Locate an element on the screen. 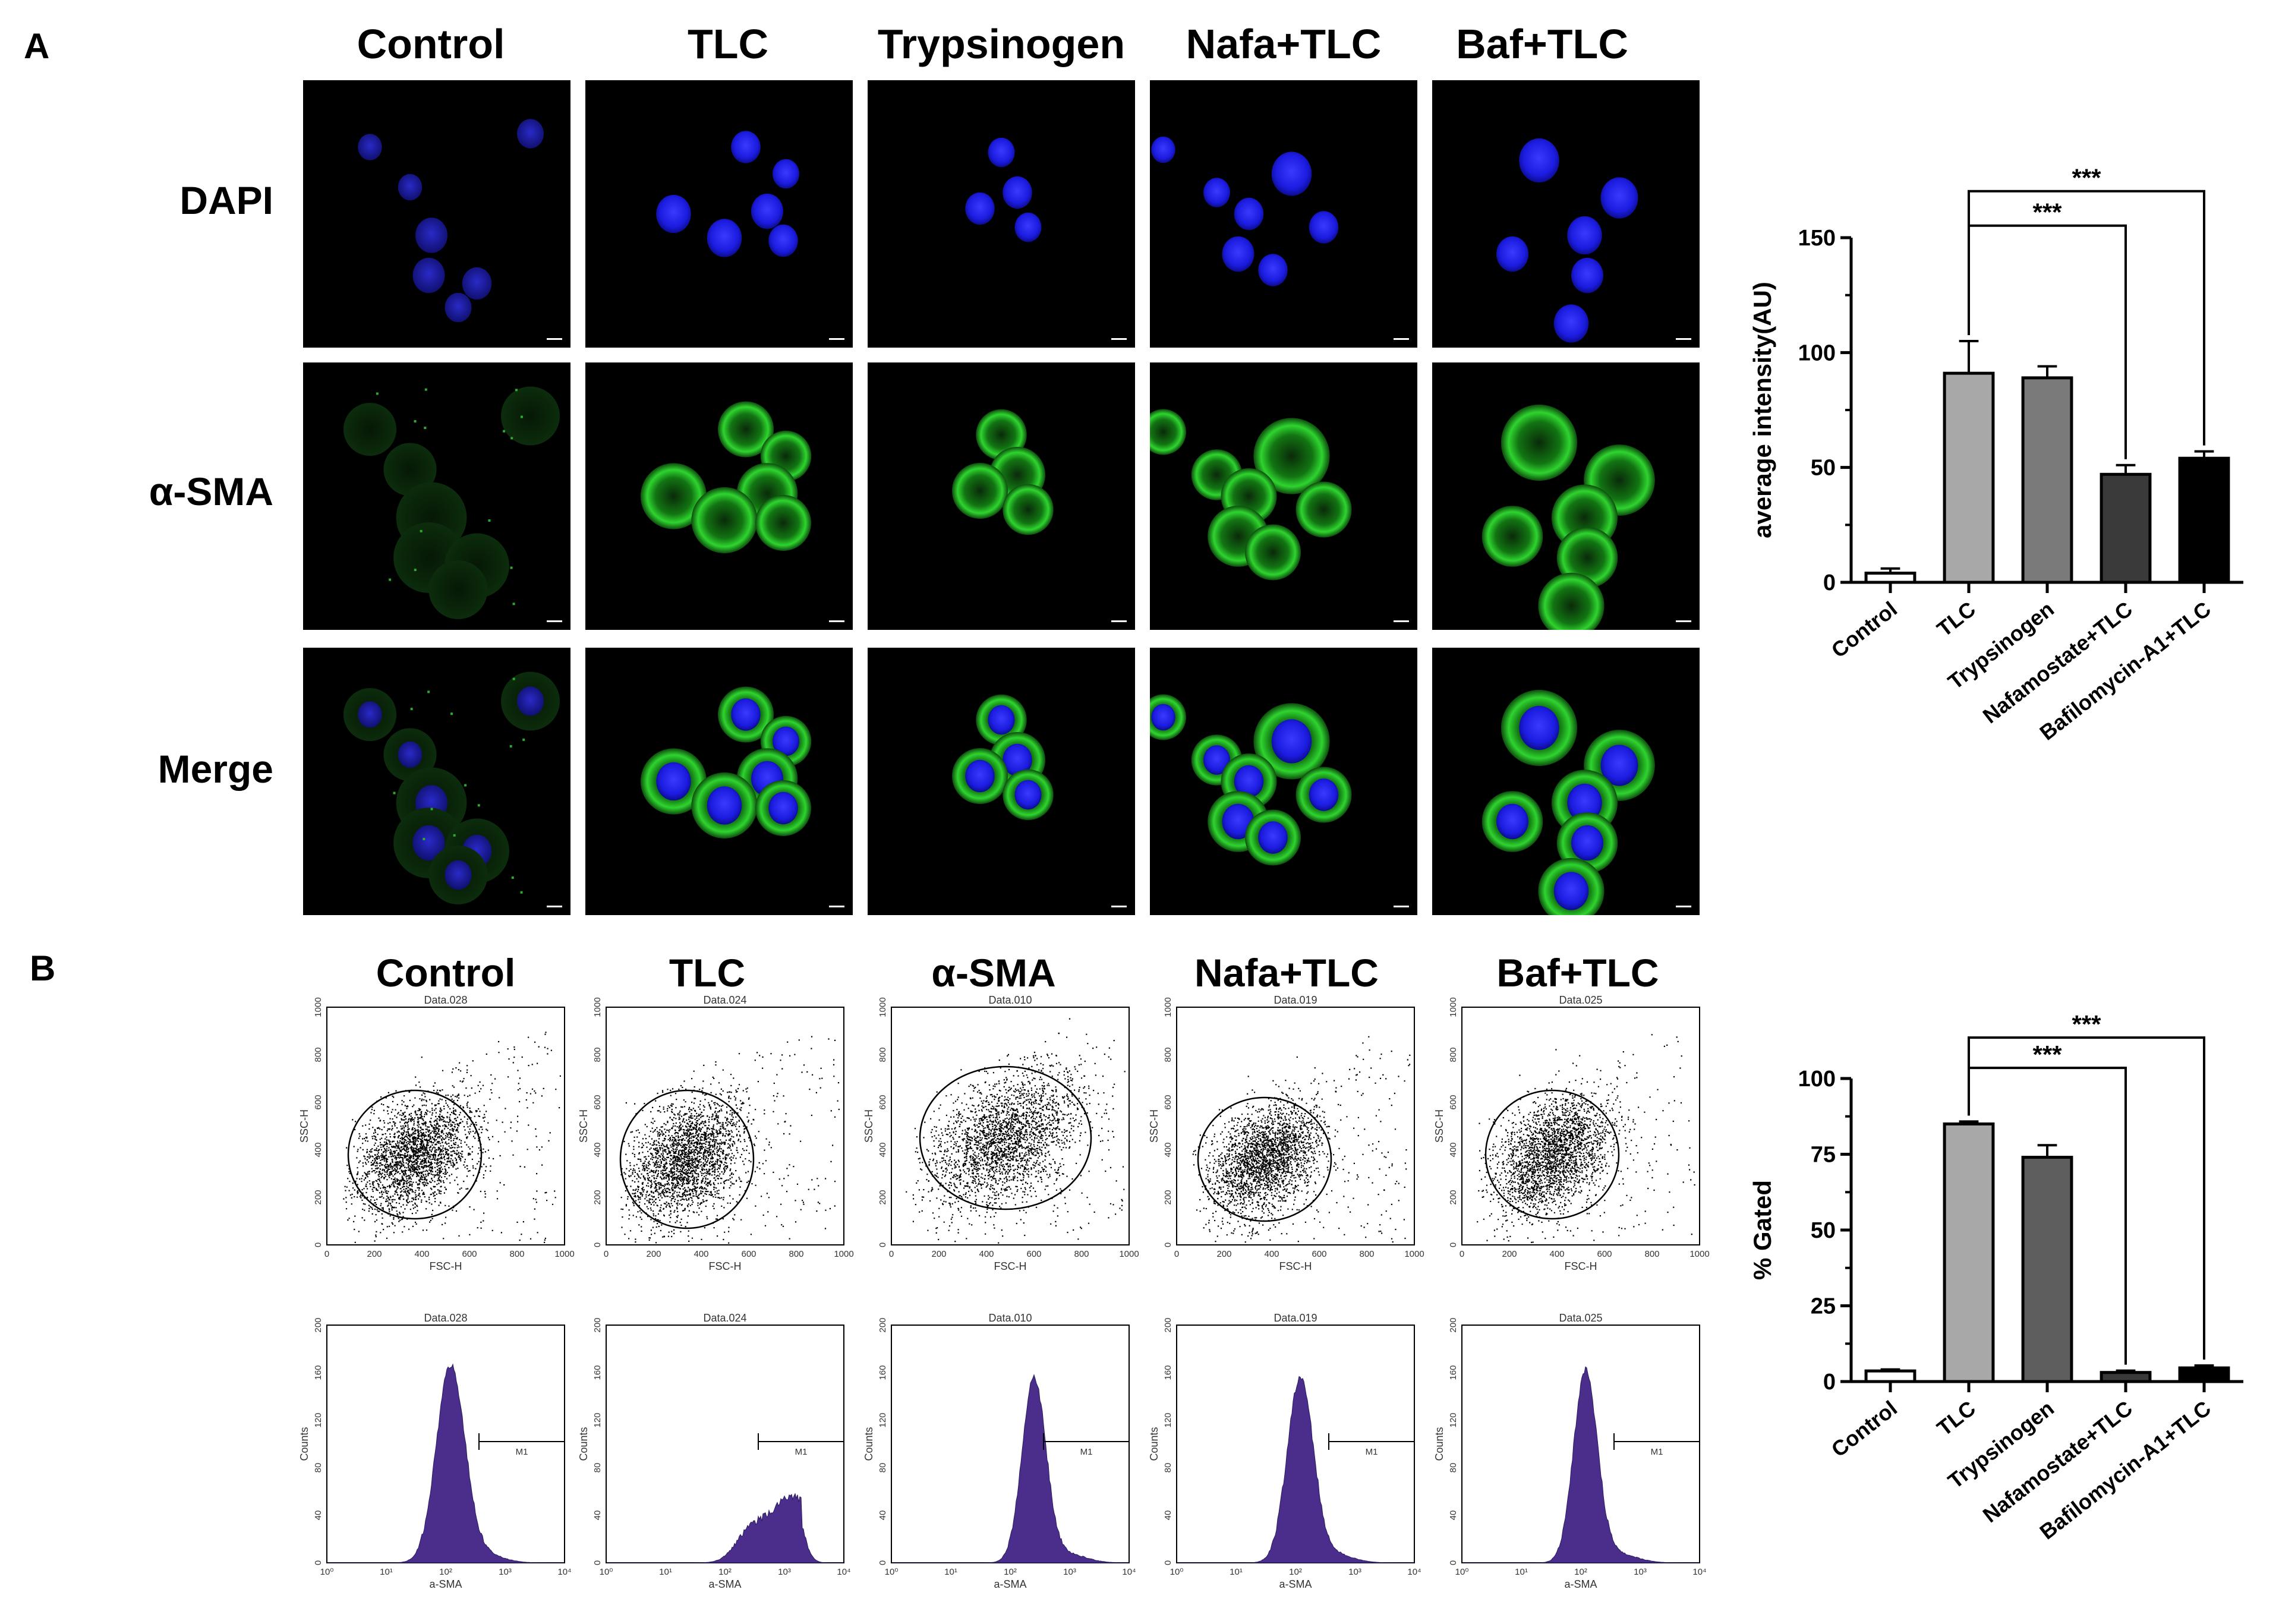 Image resolution: width=2279 pixels, height=1624 pixels. bar-control is located at coordinates (1890, 1376).